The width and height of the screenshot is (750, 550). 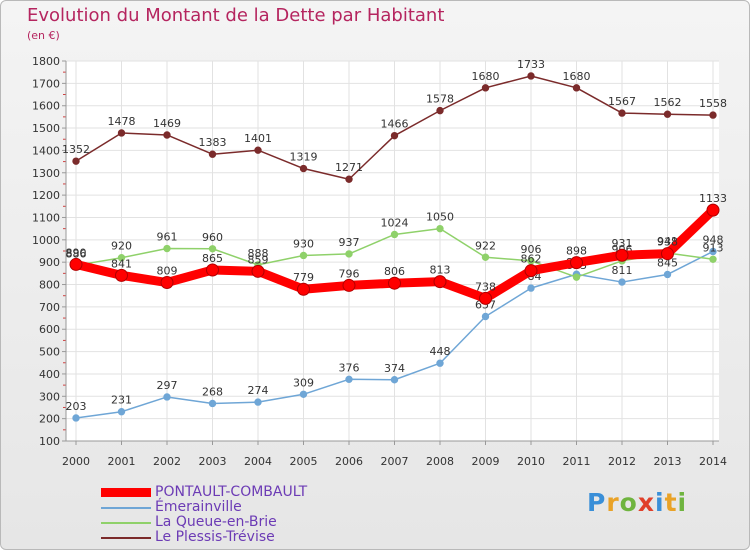 What do you see at coordinates (713, 247) in the screenshot?
I see `data-label-la-queue-en-brie: 913` at bounding box center [713, 247].